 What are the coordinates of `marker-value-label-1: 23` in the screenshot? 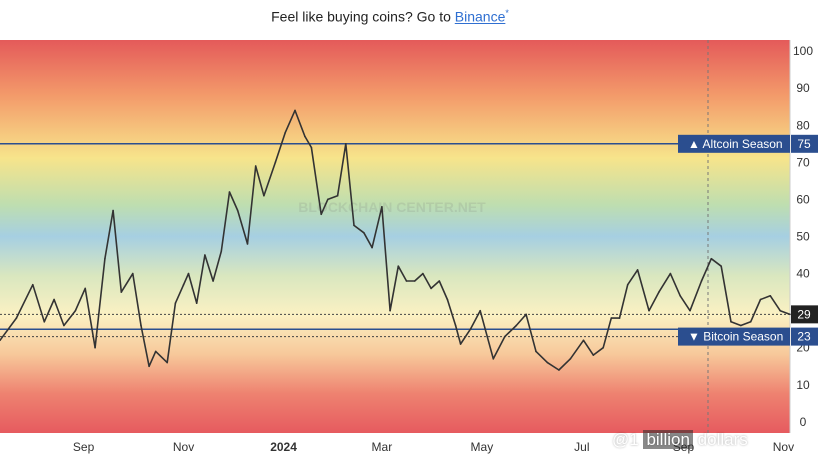 It's located at (804, 337).